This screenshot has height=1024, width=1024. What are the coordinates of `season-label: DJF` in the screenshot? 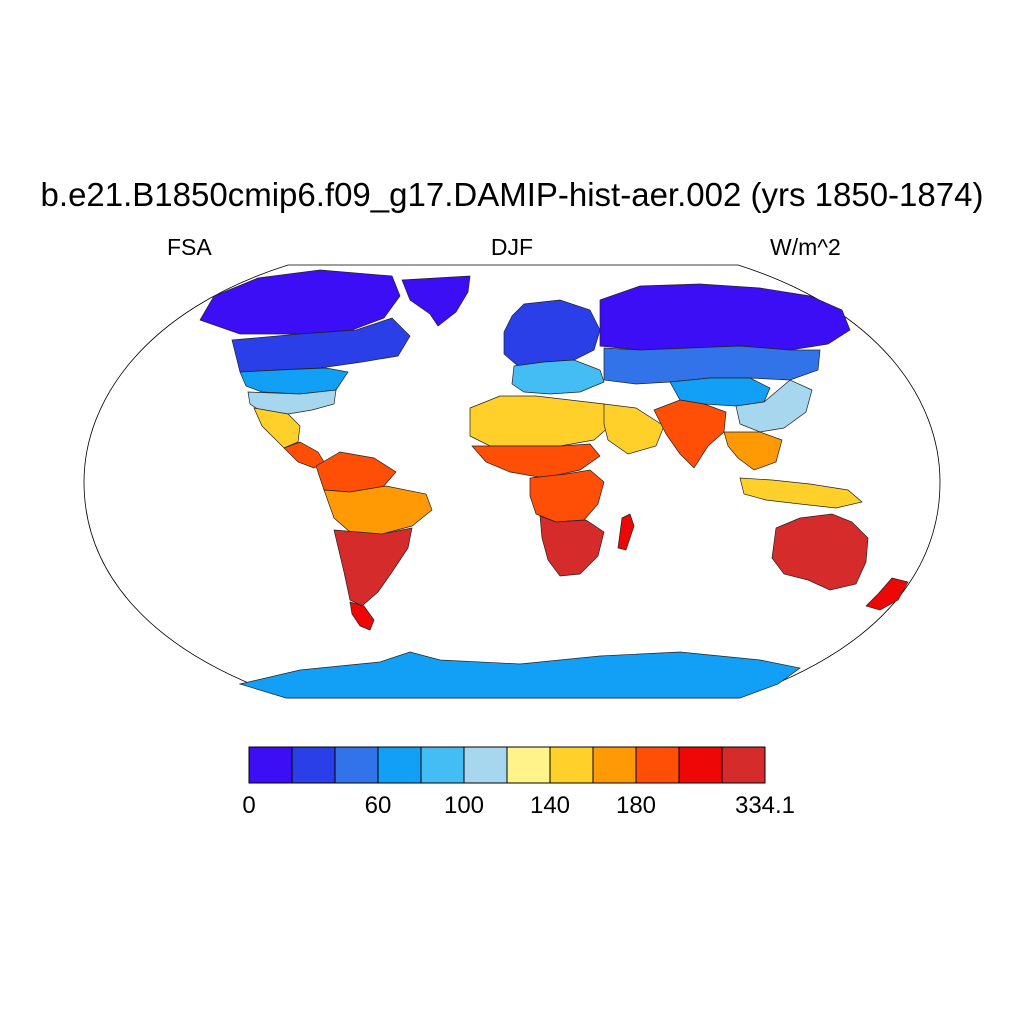 It's located at (512, 247).